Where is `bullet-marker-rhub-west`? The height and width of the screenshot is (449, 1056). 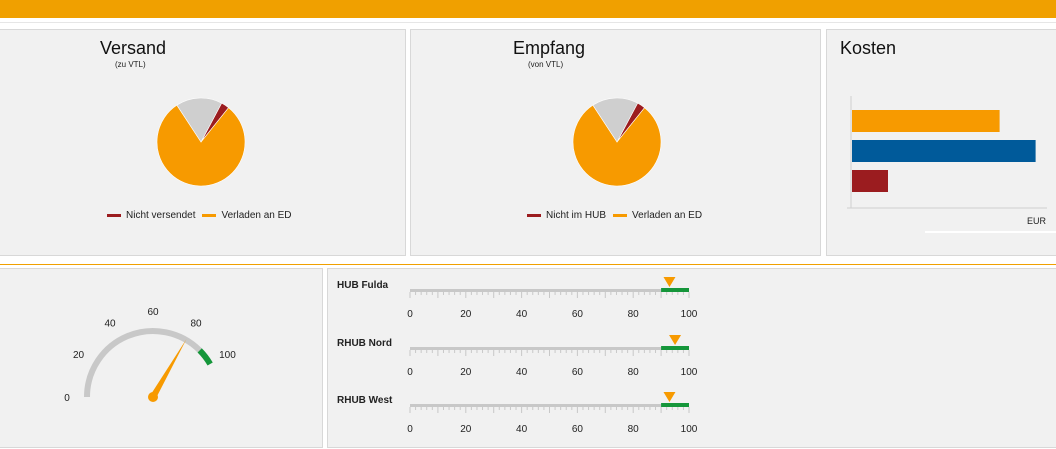
bullet-marker-rhub-west is located at coordinates (669, 397).